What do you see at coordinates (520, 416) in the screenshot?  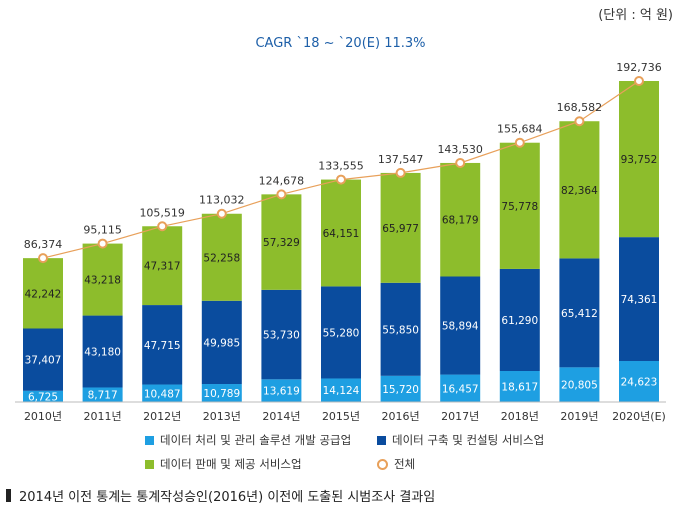 I see `category-label-8: 2018년` at bounding box center [520, 416].